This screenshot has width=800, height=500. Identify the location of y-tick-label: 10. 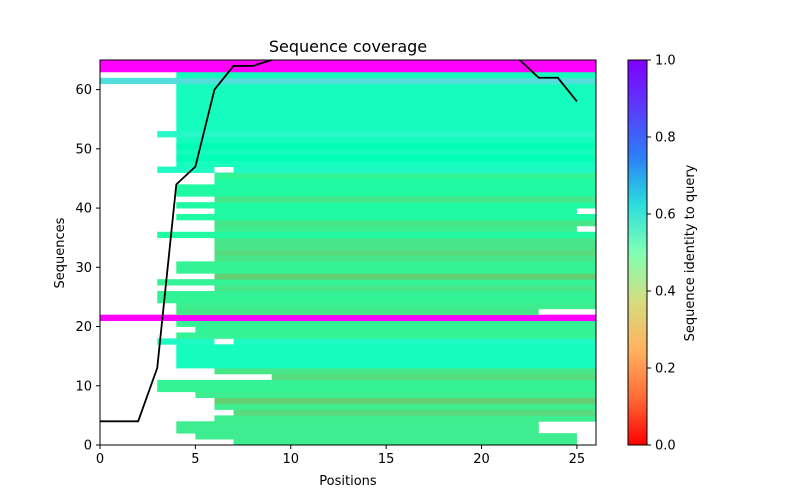
(83, 386).